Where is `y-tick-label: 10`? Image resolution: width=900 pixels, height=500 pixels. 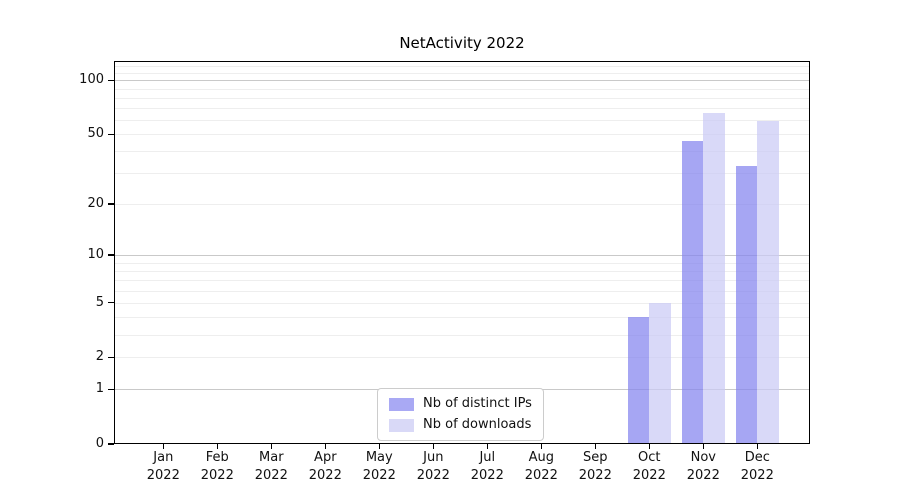 y-tick-label: 10 is located at coordinates (95, 255).